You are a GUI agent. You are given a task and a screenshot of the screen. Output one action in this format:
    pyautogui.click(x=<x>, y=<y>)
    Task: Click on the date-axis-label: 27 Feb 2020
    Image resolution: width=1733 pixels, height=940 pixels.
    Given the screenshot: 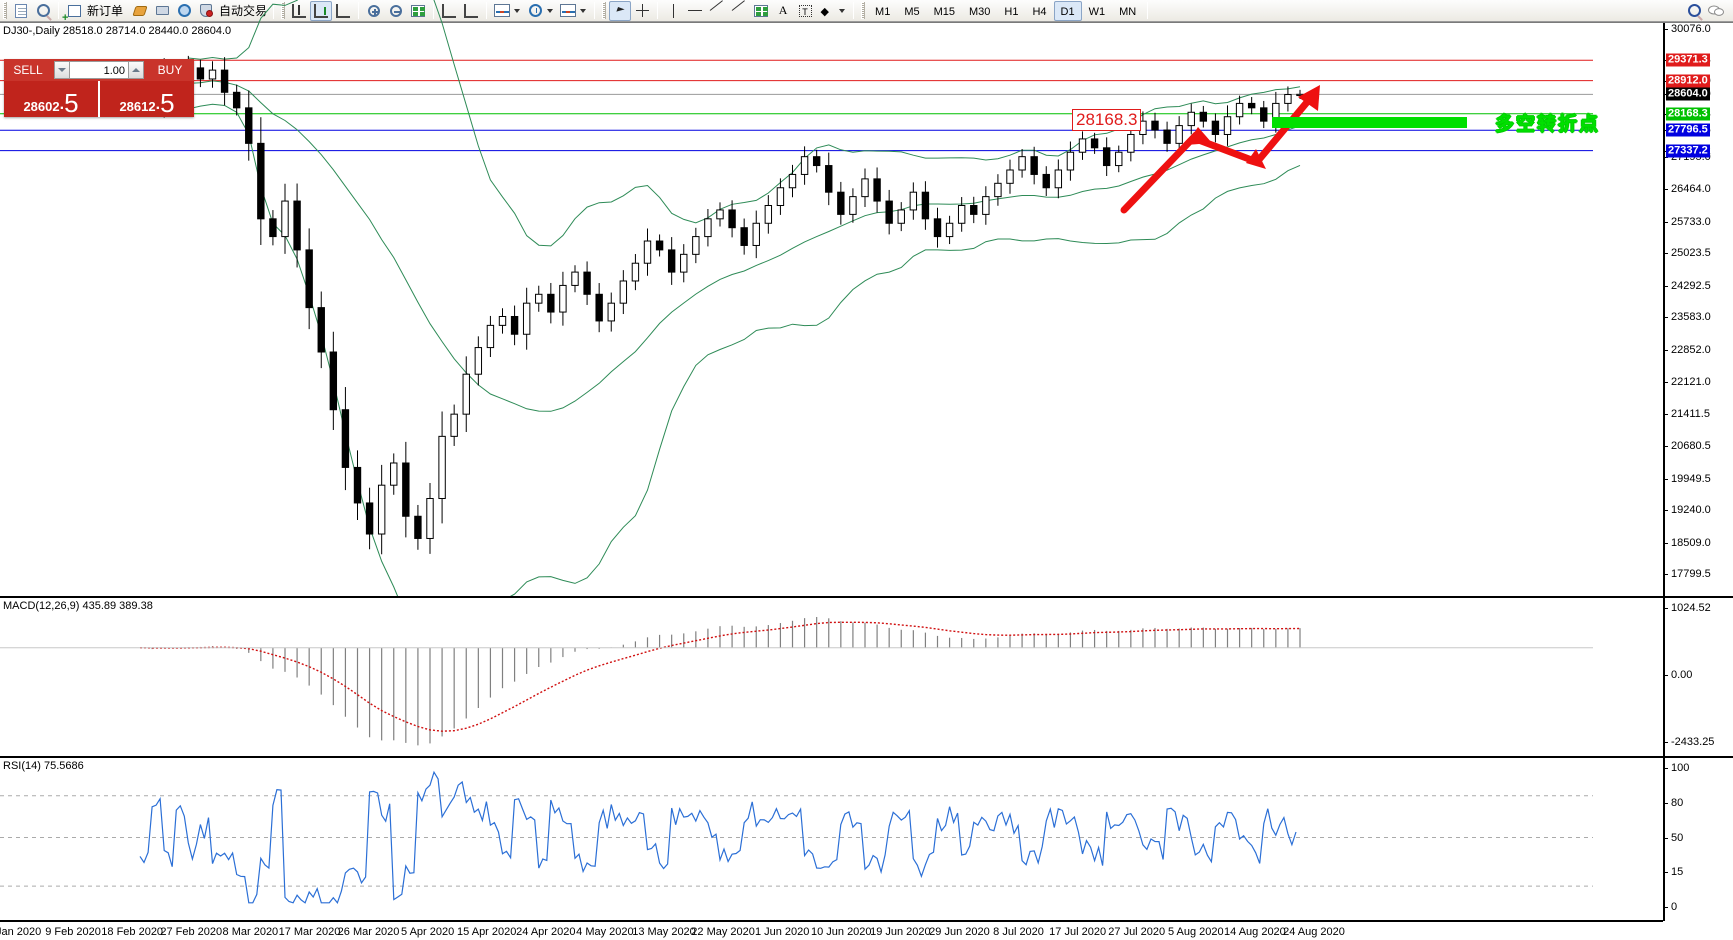 What is the action you would take?
    pyautogui.click(x=191, y=932)
    